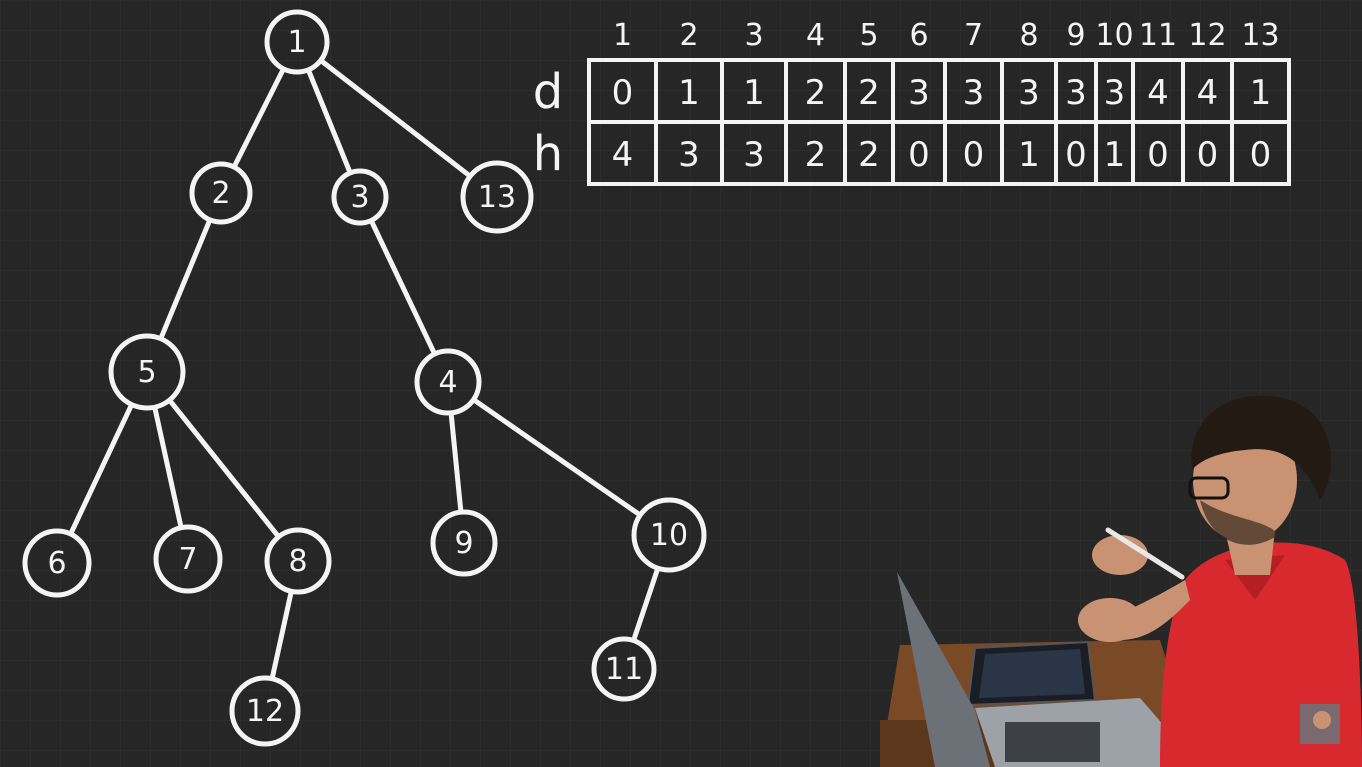 The height and width of the screenshot is (767, 1362). What do you see at coordinates (1110, 620) in the screenshot?
I see `presenter-left-hand` at bounding box center [1110, 620].